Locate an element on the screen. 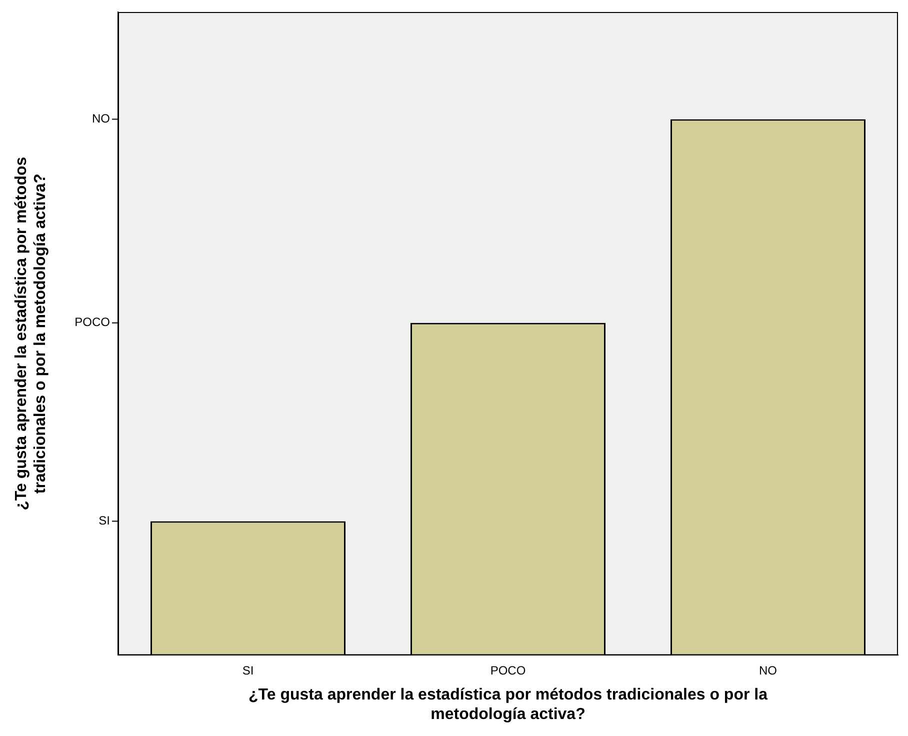 The width and height of the screenshot is (908, 736). x-axis-title: ¿Te gusta aprender la estadística por métodos tradicionales o por la metodología activa? is located at coordinates (508, 704).